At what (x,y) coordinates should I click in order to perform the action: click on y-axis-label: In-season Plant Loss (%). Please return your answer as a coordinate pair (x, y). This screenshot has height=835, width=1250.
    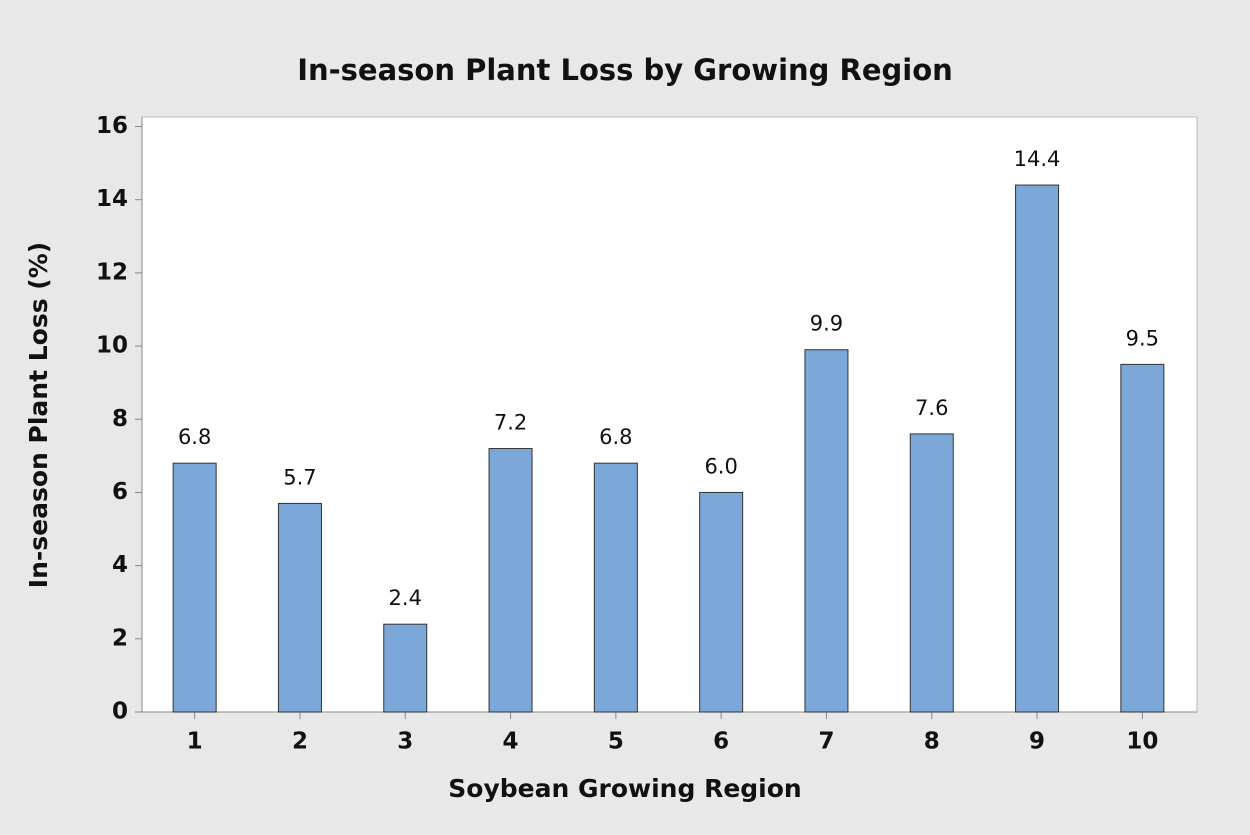
    Looking at the image, I should click on (38, 415).